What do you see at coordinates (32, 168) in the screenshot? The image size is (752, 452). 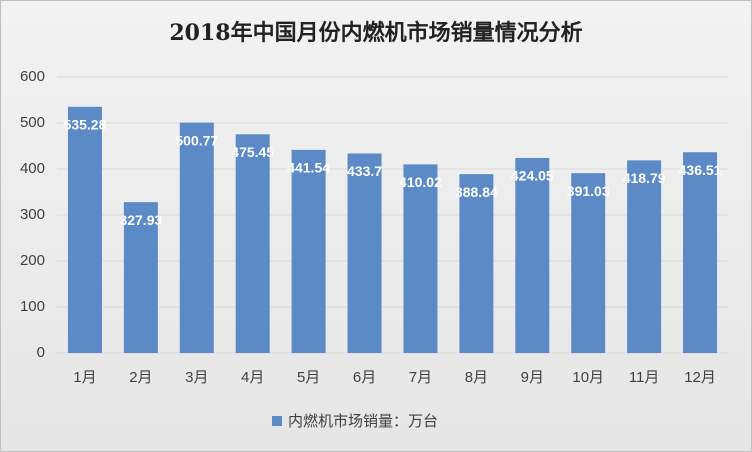 I see `y-tick-label: 400` at bounding box center [32, 168].